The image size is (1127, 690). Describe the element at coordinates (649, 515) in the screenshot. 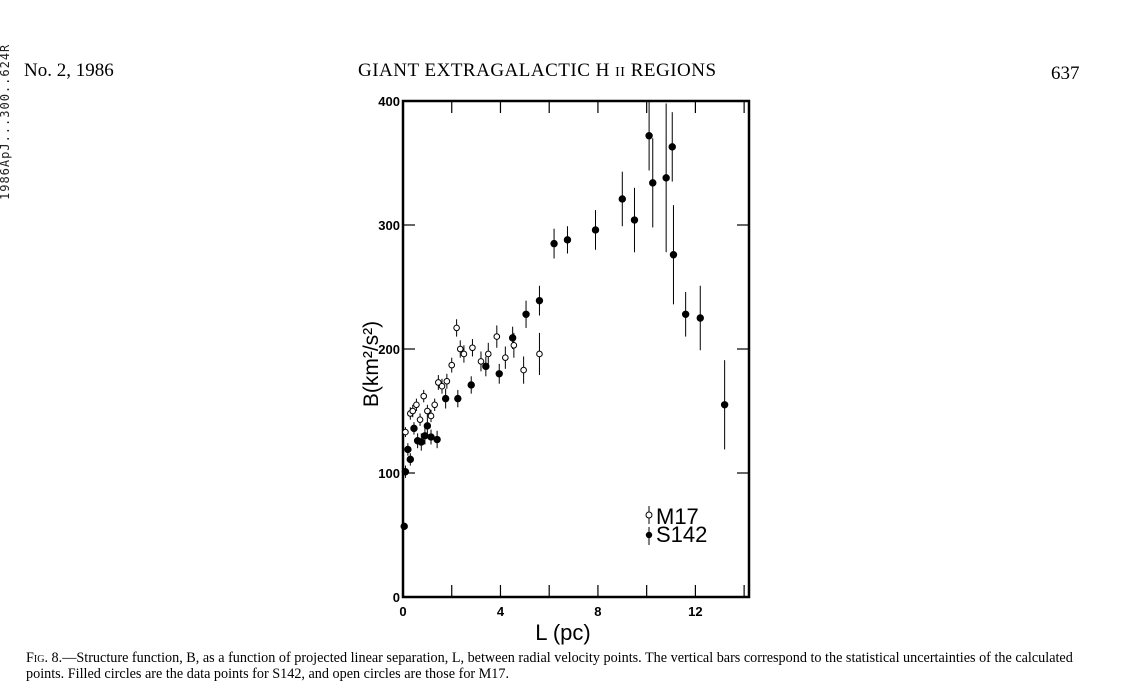

I see `legend-m17-marker` at that location.